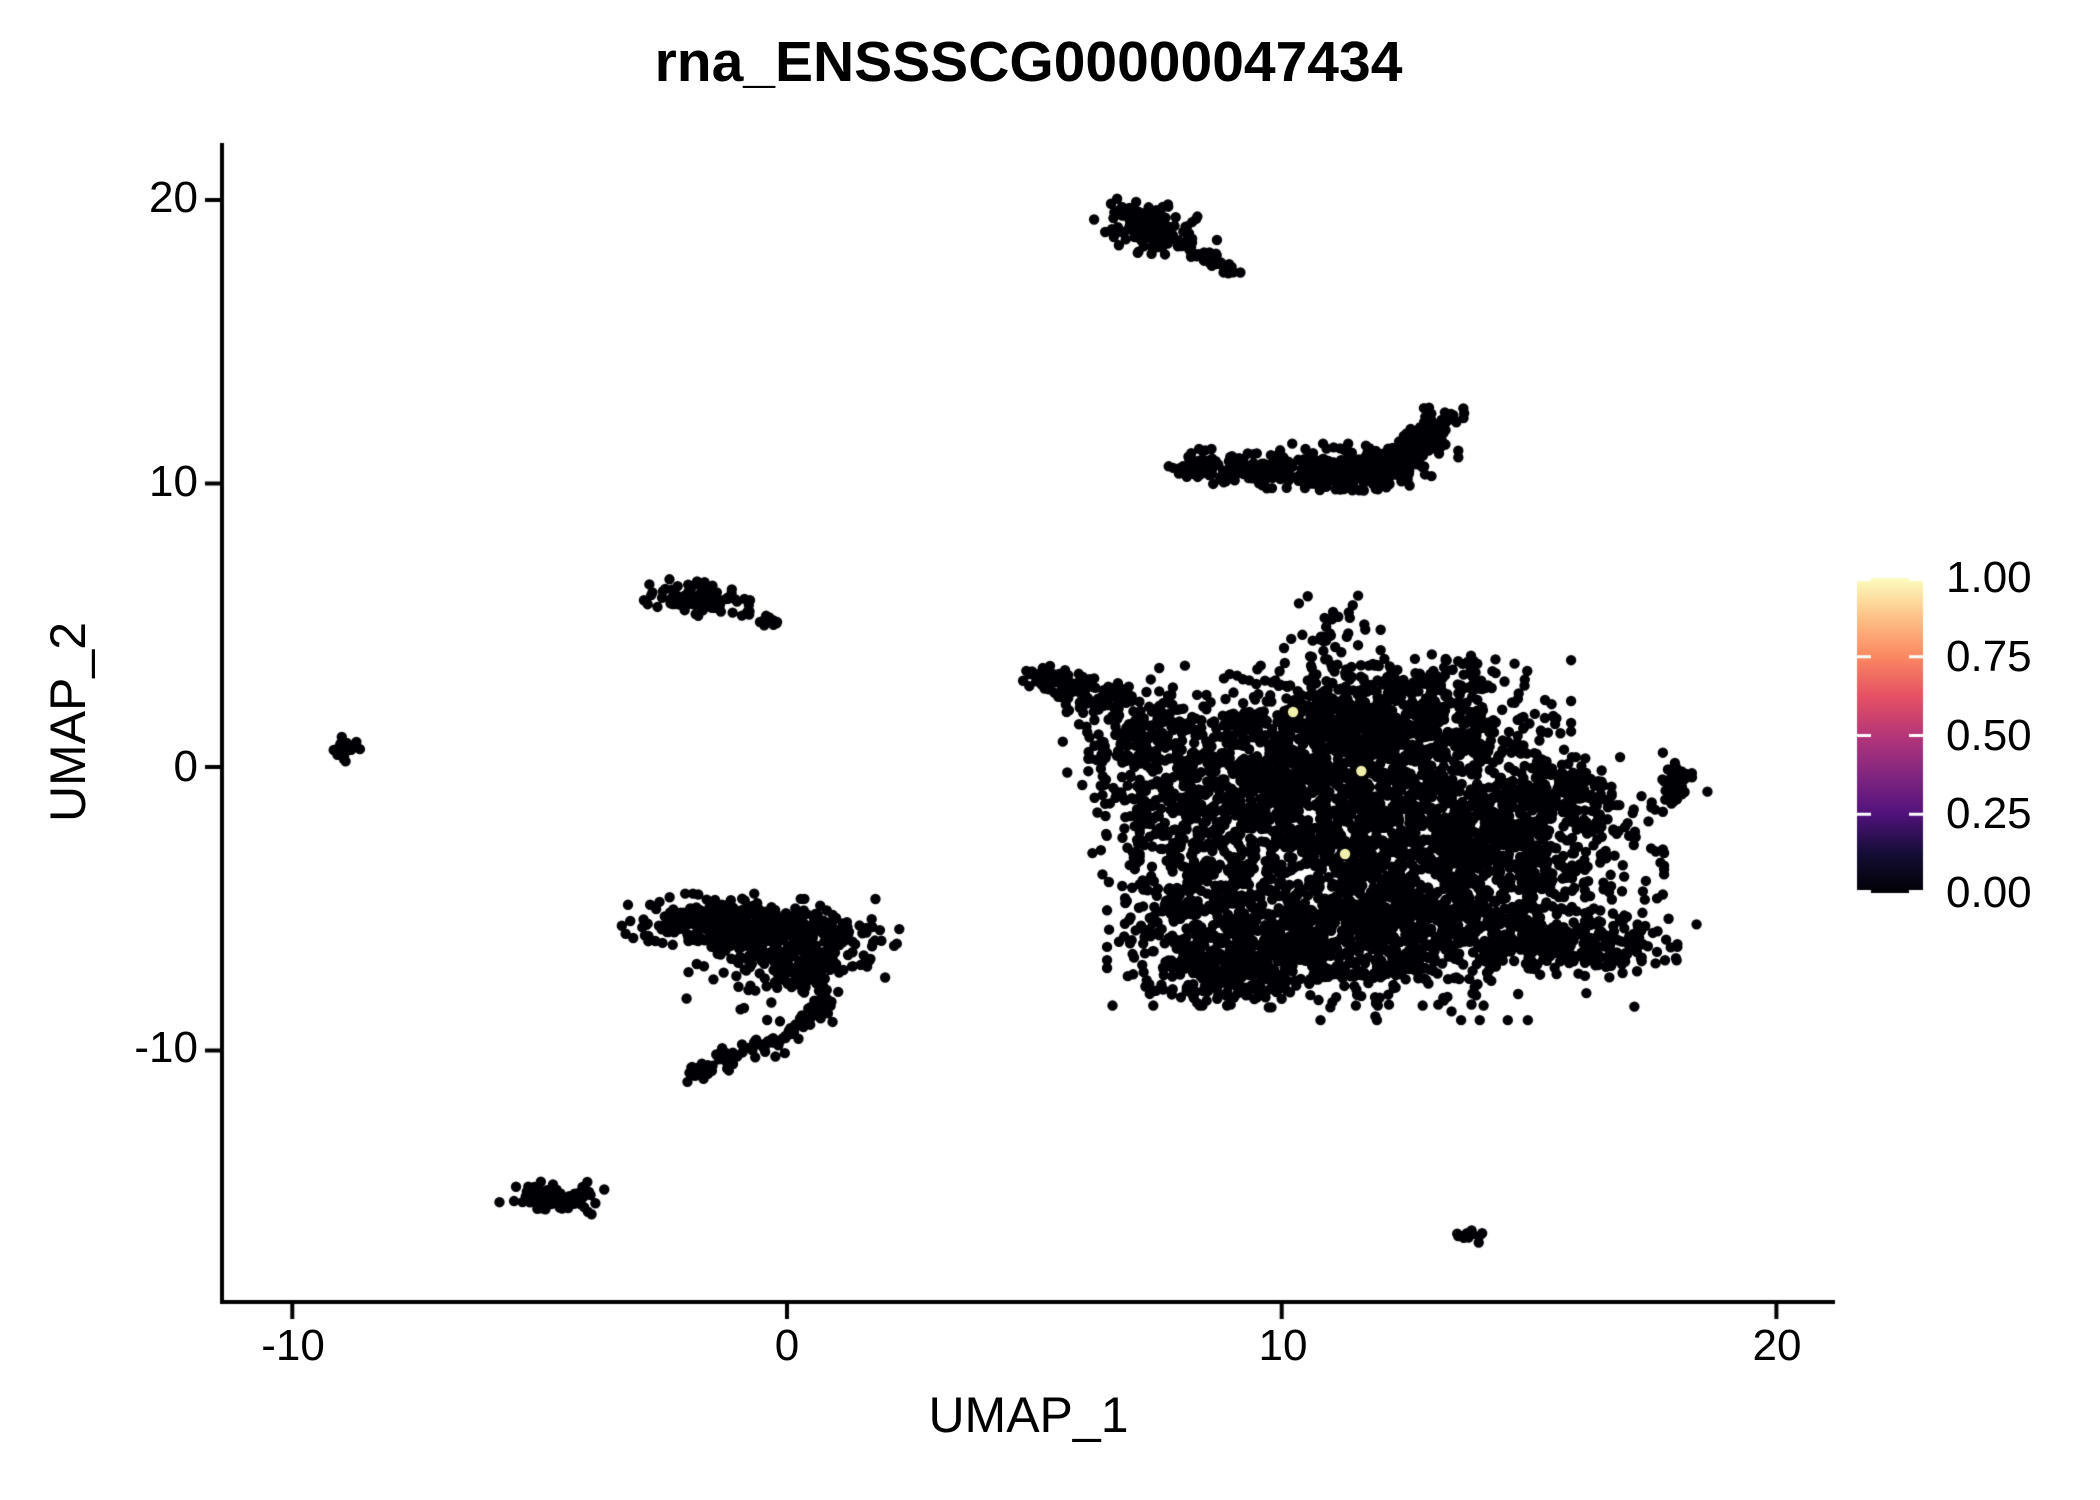  Describe the element at coordinates (173, 197) in the screenshot. I see `y-tick-label-20: 20` at that location.